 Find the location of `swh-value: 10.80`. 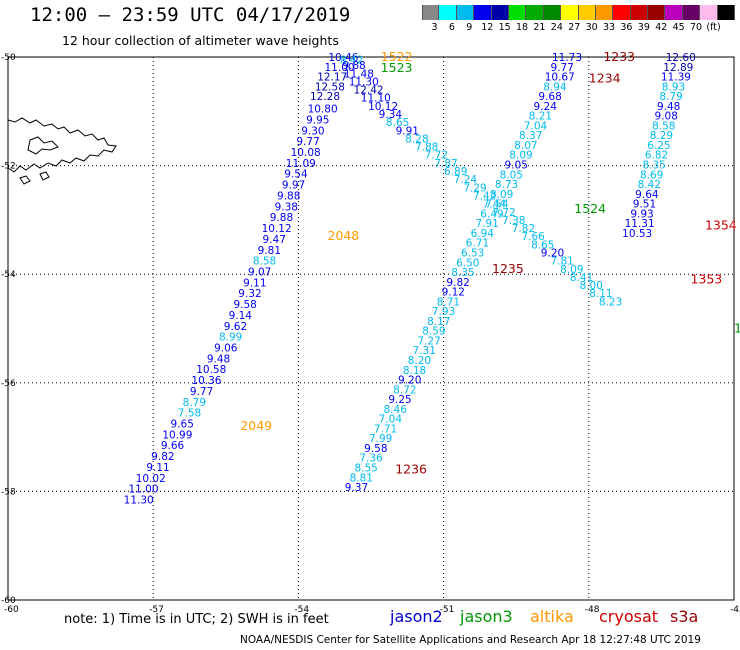

swh-value: 10.80 is located at coordinates (323, 110).